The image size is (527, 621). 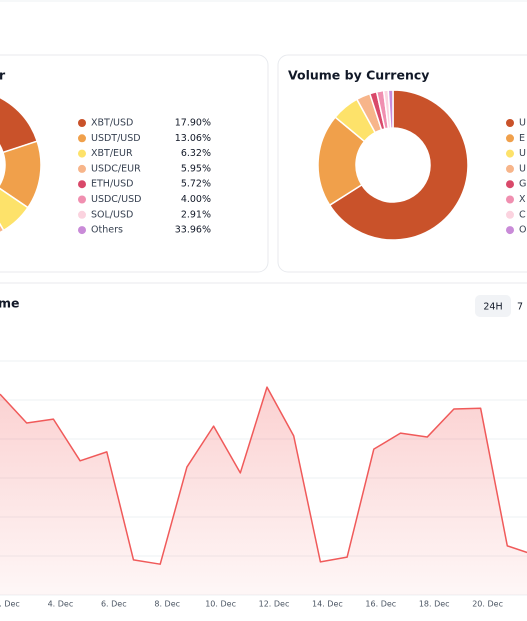 I want to click on range-button-label: 24H, so click(x=492, y=307).